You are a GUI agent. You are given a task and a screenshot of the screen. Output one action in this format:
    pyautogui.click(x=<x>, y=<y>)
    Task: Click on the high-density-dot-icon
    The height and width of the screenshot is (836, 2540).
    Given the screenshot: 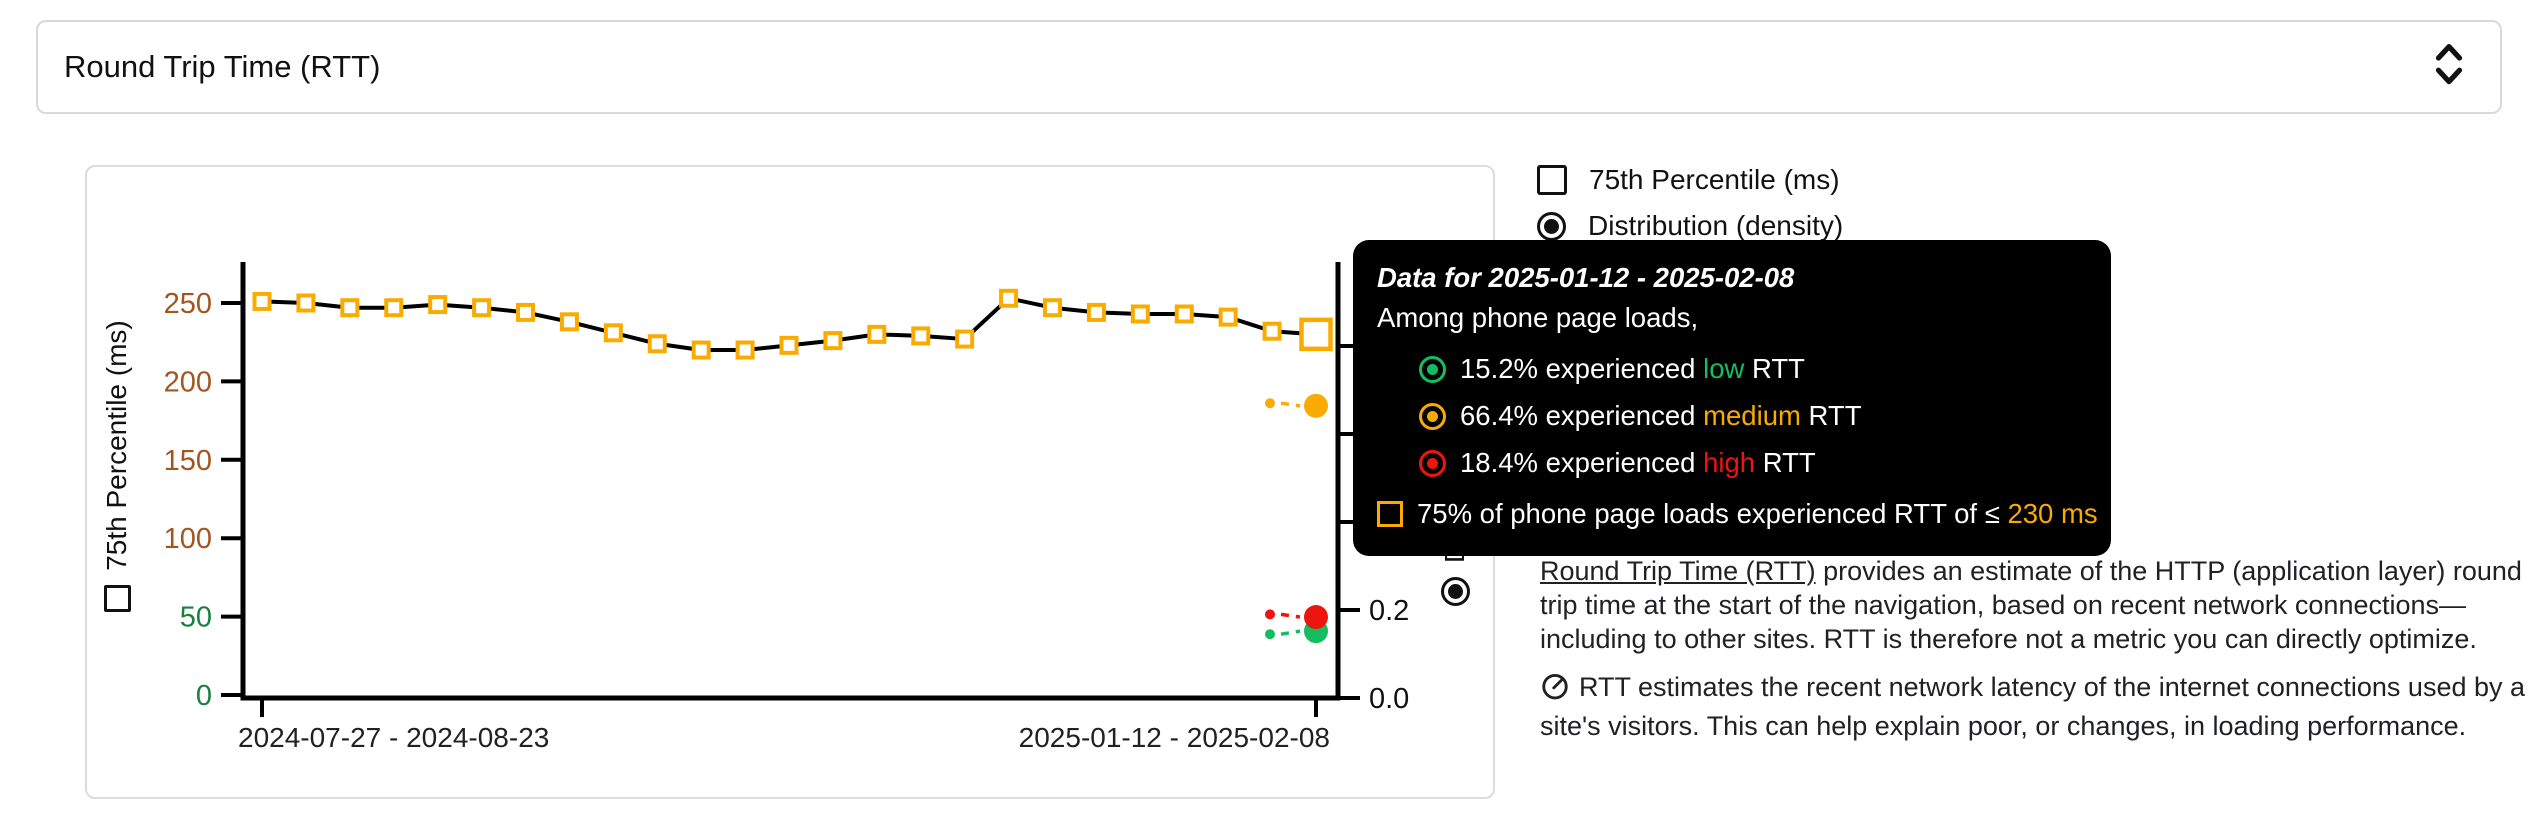 What is the action you would take?
    pyautogui.click(x=1432, y=463)
    